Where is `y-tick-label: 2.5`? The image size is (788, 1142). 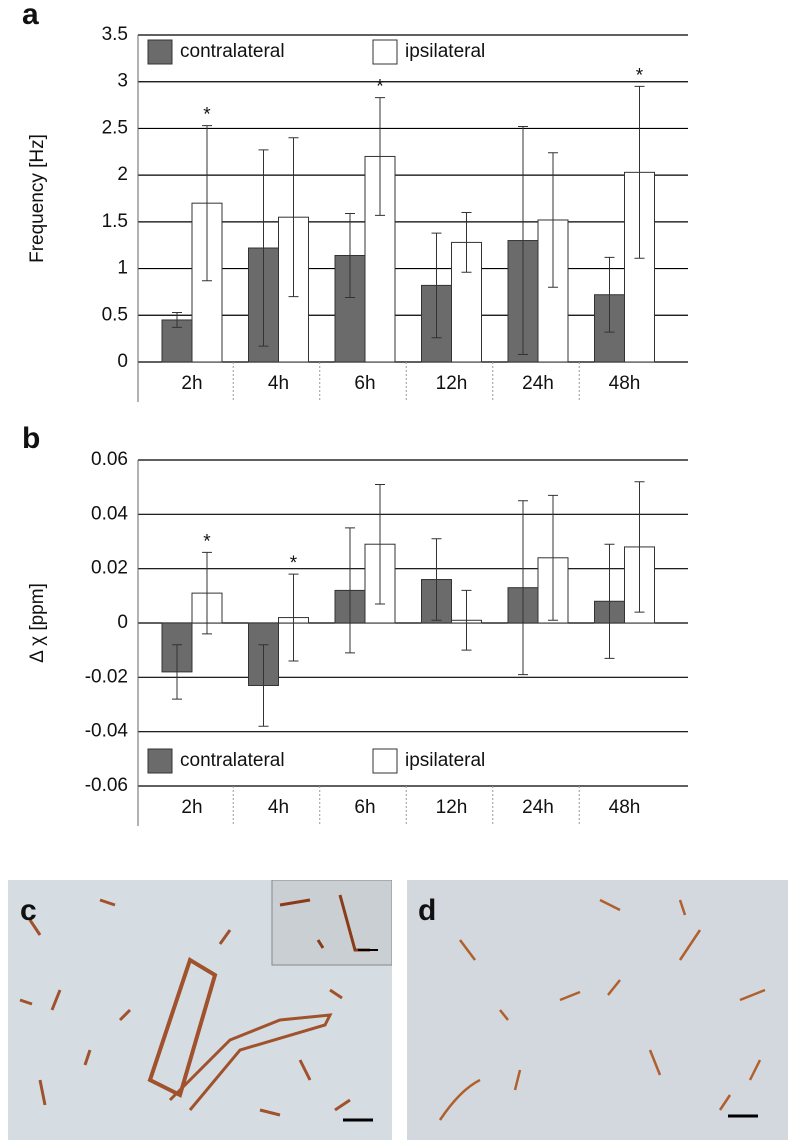
y-tick-label: 2.5 is located at coordinates (115, 127).